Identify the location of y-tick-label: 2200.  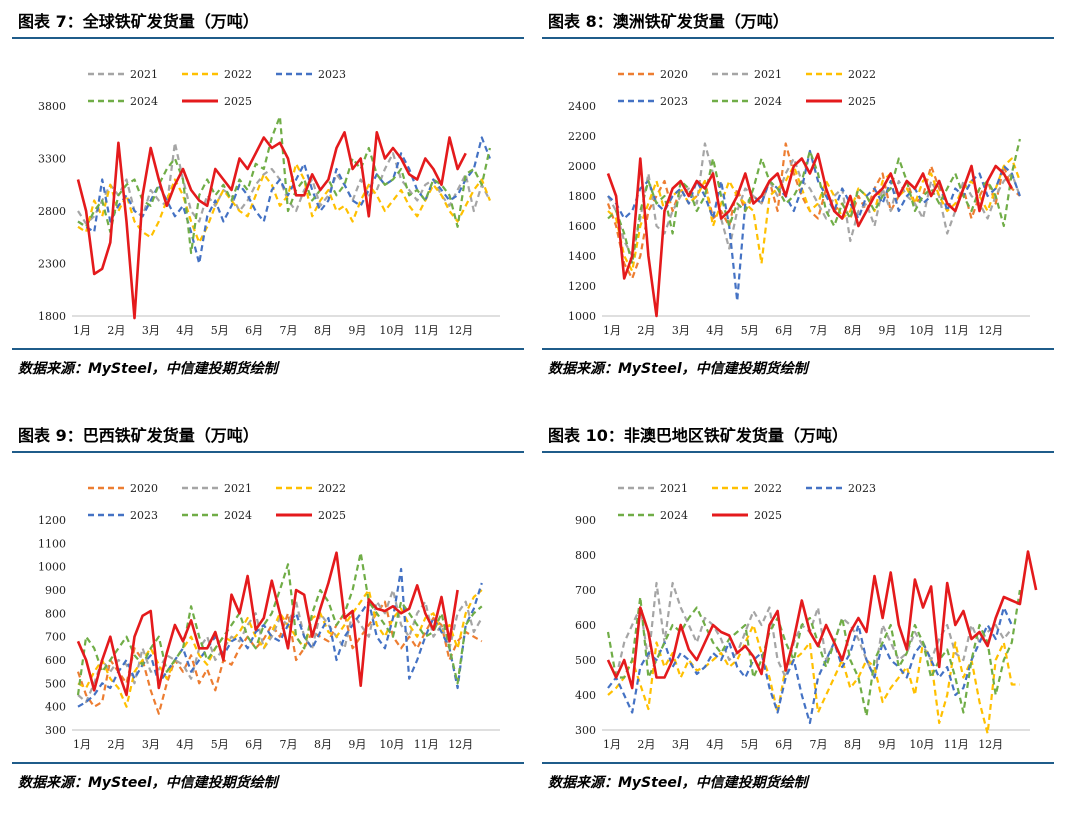
(582, 136).